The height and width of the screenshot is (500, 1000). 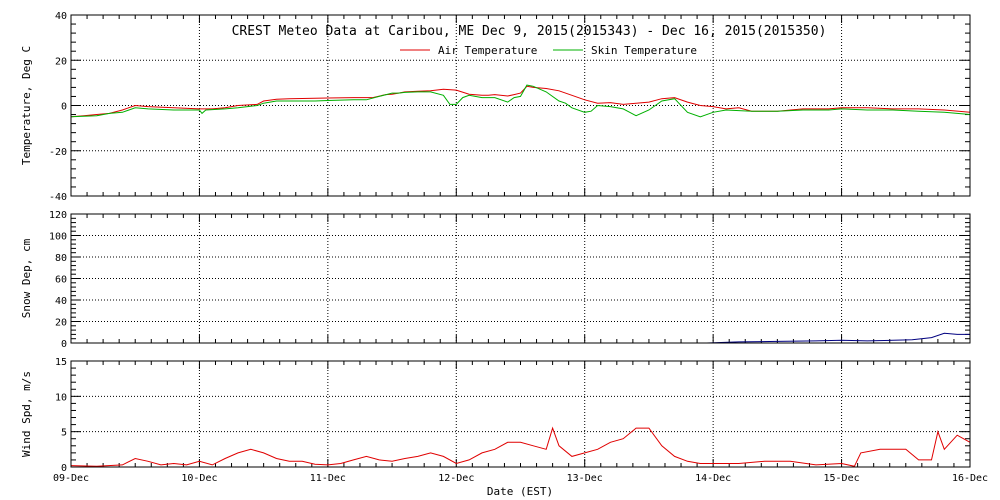 I want to click on wind-speed-y-tick-label: 0, so click(x=64, y=468).